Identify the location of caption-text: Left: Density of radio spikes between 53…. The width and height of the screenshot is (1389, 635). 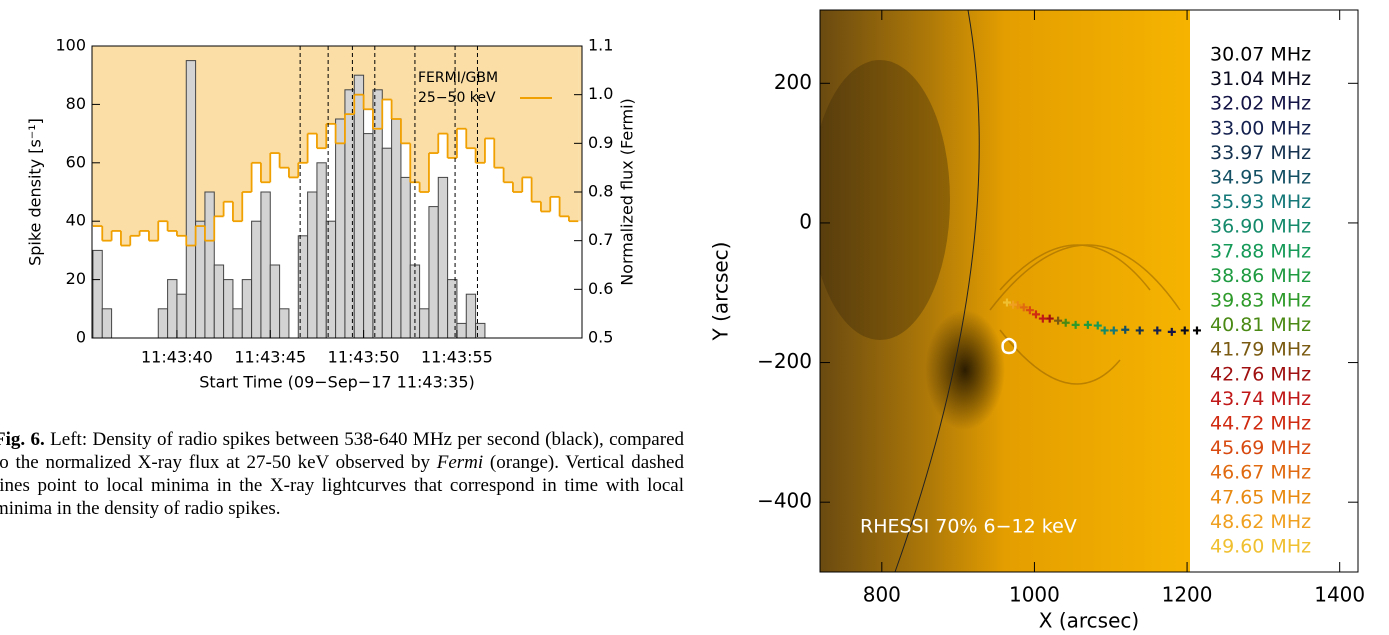
(342, 451).